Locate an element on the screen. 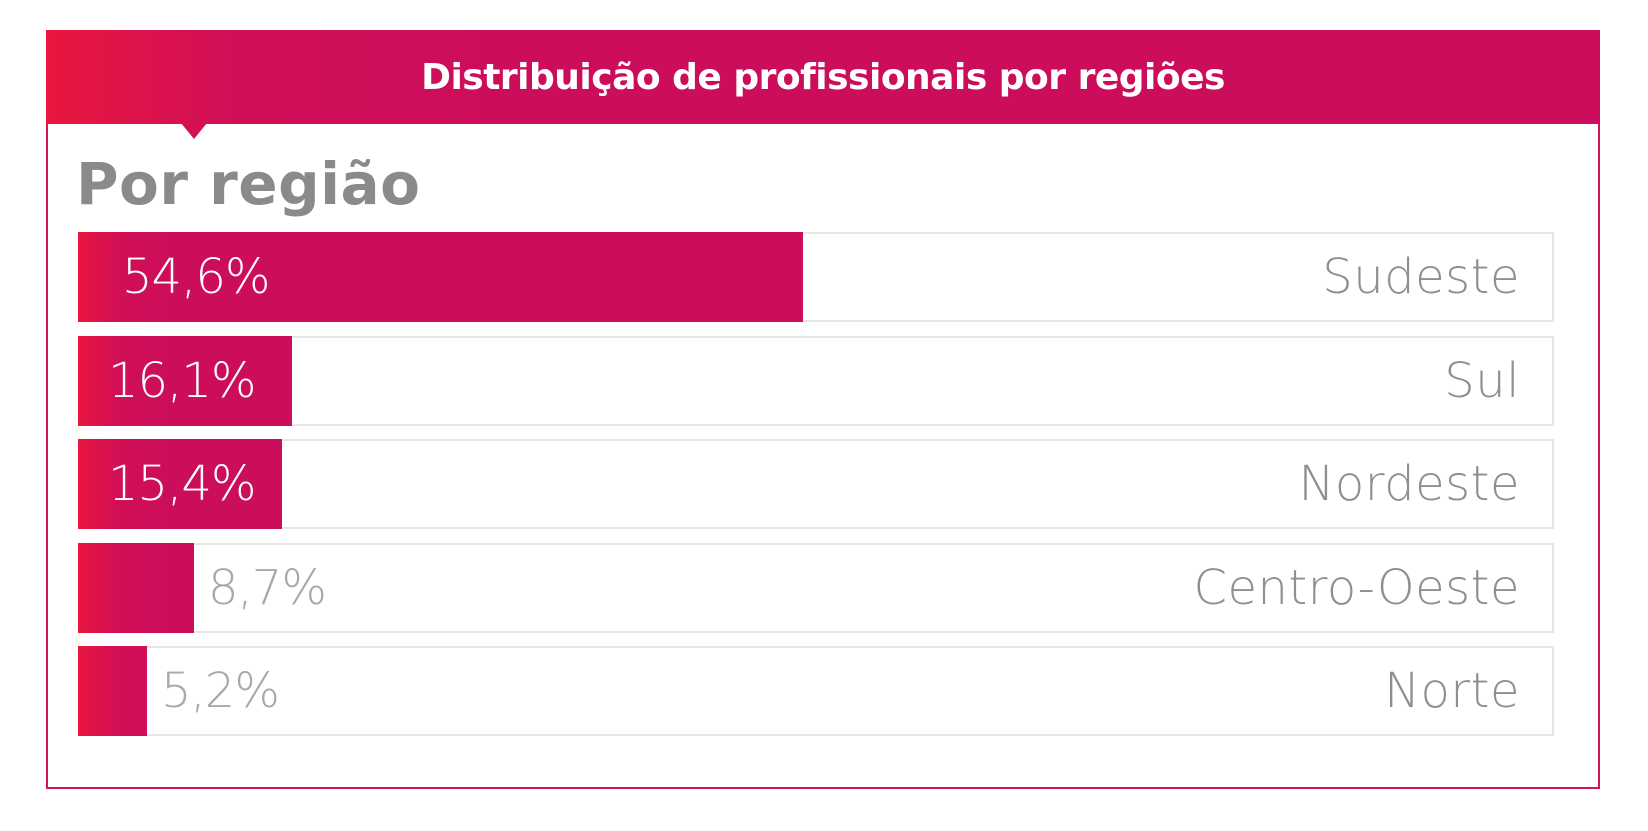  bar-value-label: 8,7% is located at coordinates (267, 587).